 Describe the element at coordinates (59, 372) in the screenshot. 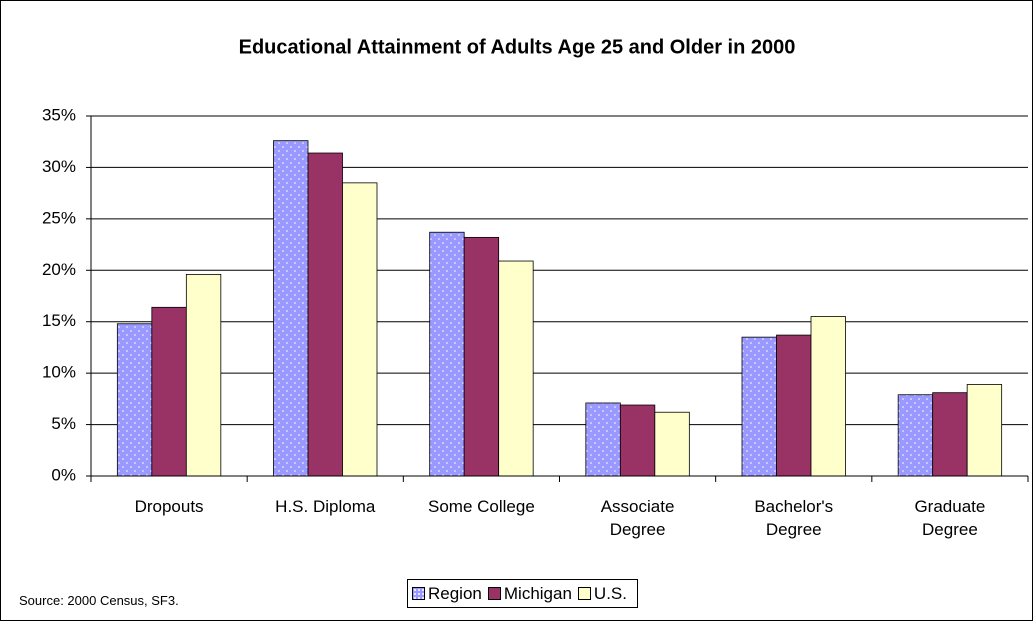

I see `y-tick-label: 10%` at that location.